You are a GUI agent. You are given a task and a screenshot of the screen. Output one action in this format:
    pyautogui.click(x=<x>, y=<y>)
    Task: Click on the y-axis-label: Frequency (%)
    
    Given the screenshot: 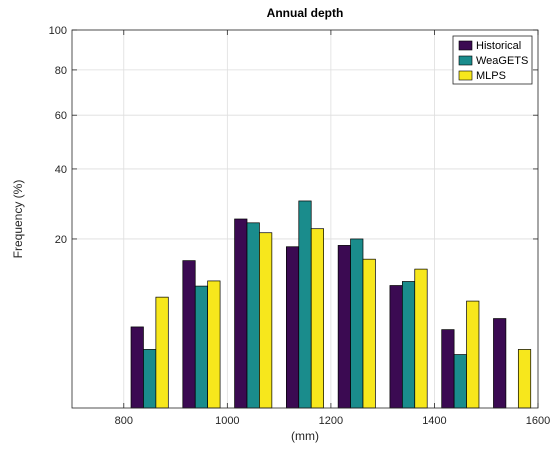 What is the action you would take?
    pyautogui.click(x=18, y=219)
    